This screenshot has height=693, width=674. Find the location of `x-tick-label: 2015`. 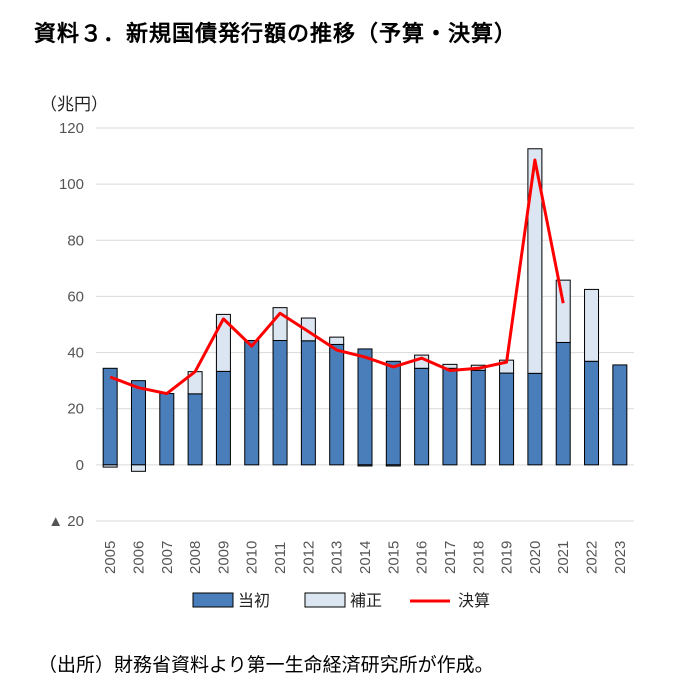

x-tick-label: 2015 is located at coordinates (393, 557).